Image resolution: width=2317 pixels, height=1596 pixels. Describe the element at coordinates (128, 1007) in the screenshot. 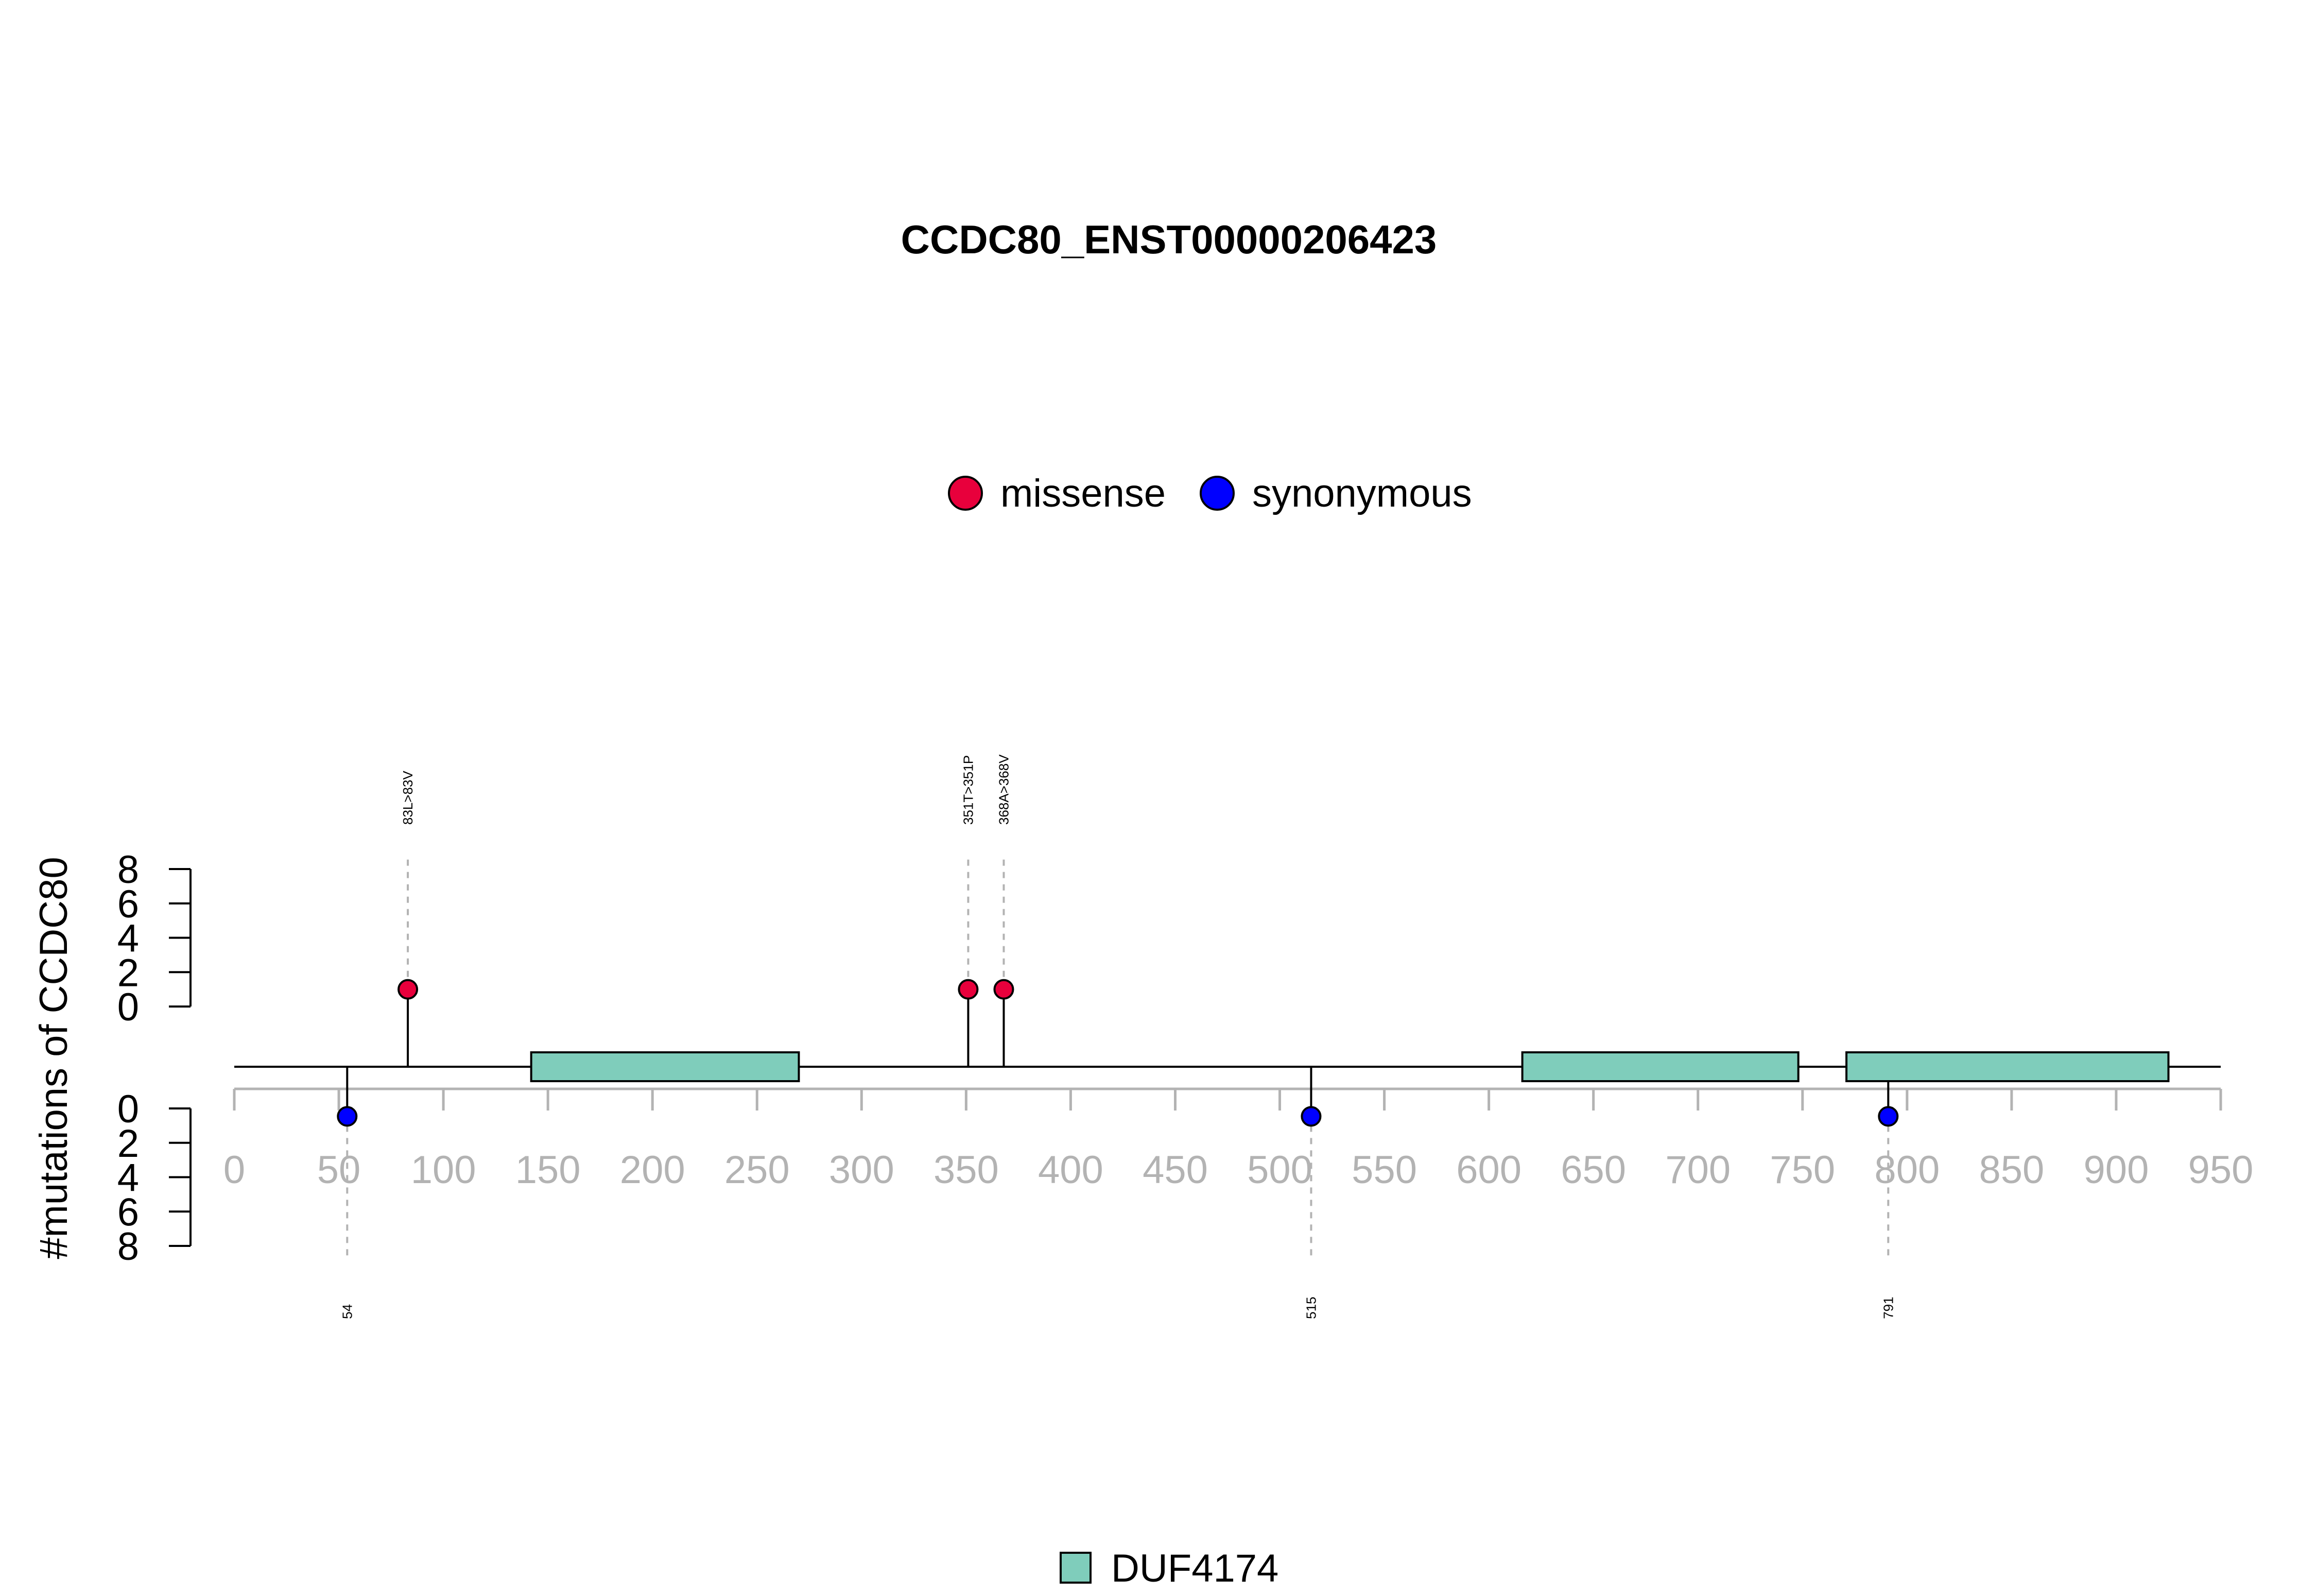

I see `y-tick-label-upper: 0` at that location.